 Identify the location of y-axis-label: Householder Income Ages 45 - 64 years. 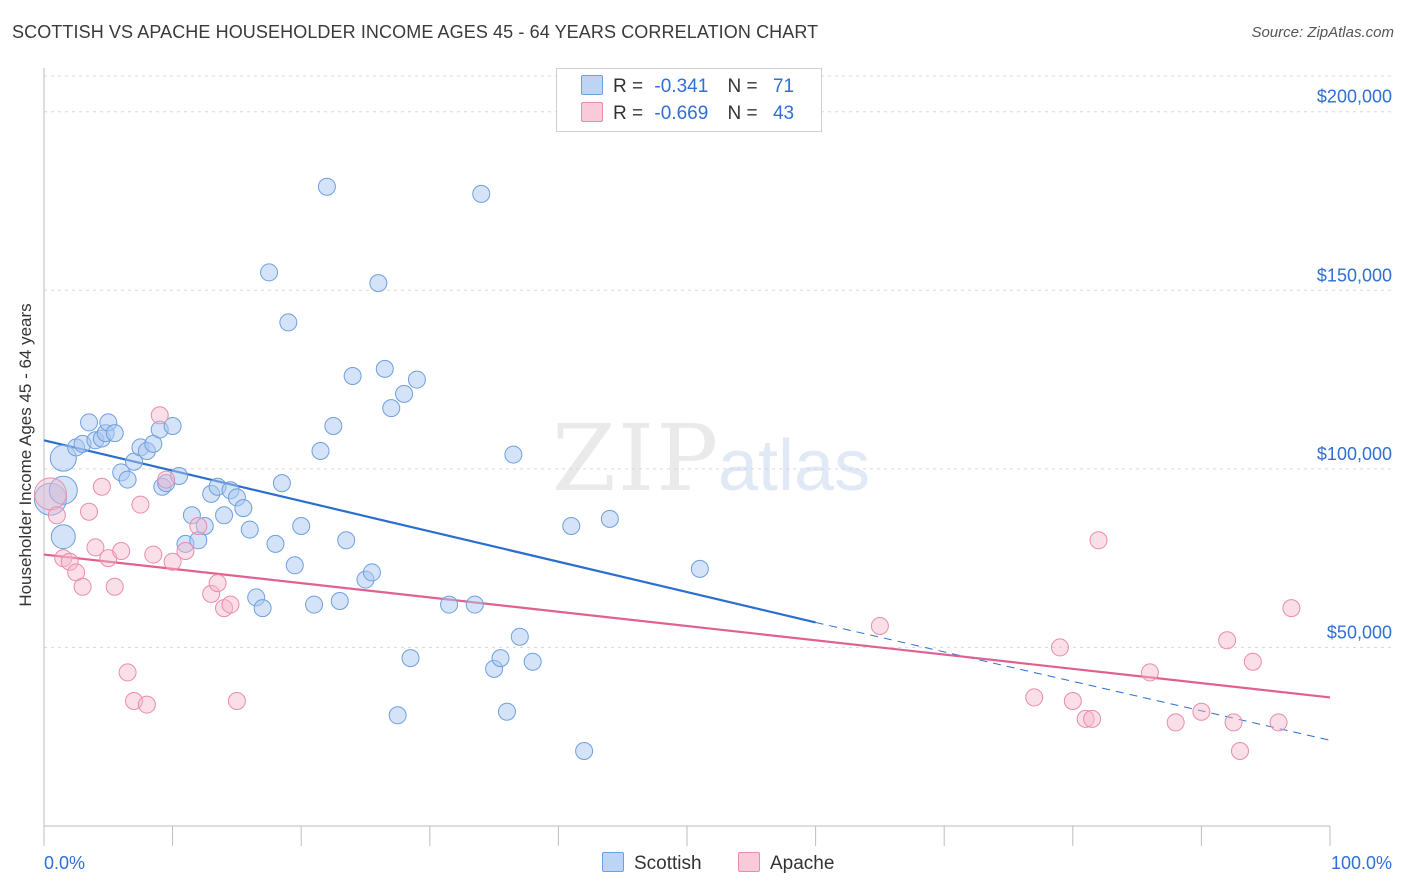
(25, 455).